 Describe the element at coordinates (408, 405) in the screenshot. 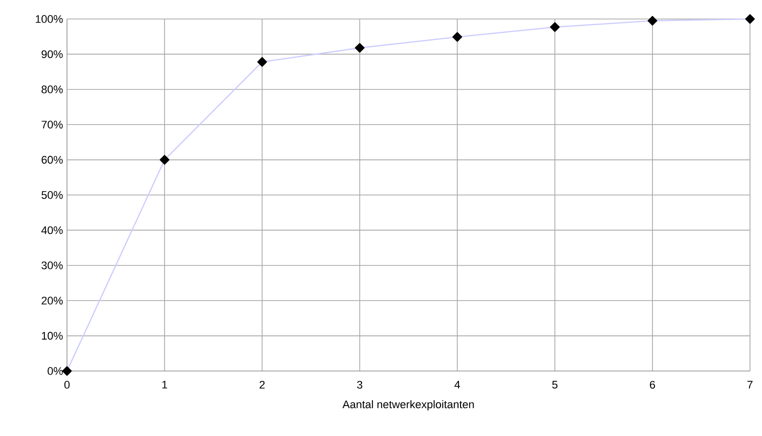

I see `x-axis-title: Aantal netwerkexploitanten` at that location.